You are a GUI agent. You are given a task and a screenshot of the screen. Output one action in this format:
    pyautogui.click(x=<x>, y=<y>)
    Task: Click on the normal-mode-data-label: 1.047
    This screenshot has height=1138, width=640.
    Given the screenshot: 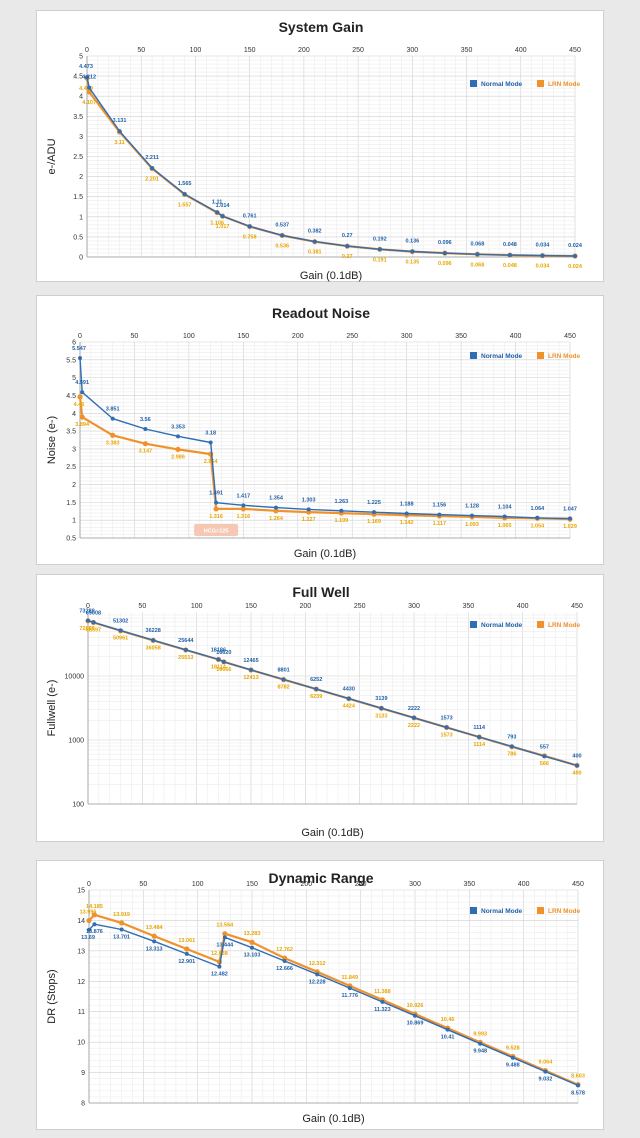 What is the action you would take?
    pyautogui.click(x=570, y=510)
    